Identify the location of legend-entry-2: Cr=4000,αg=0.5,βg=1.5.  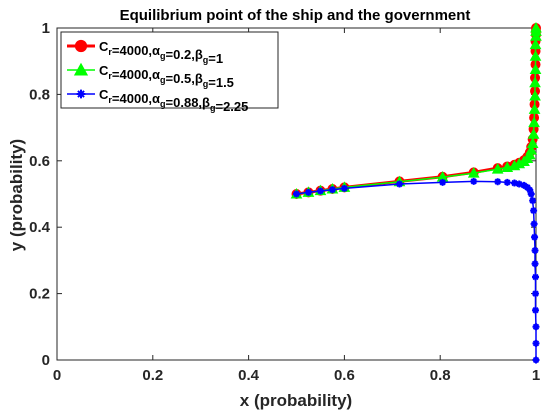
(150, 76).